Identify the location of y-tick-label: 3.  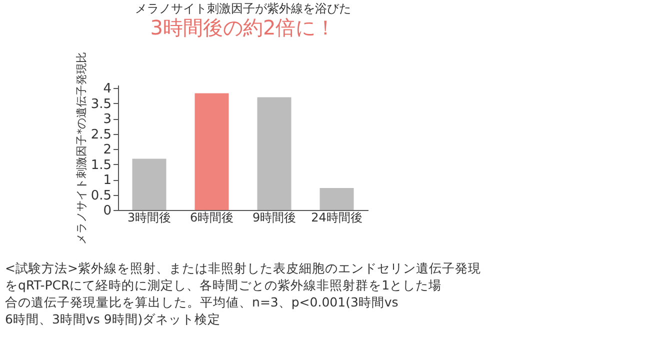
(107, 120).